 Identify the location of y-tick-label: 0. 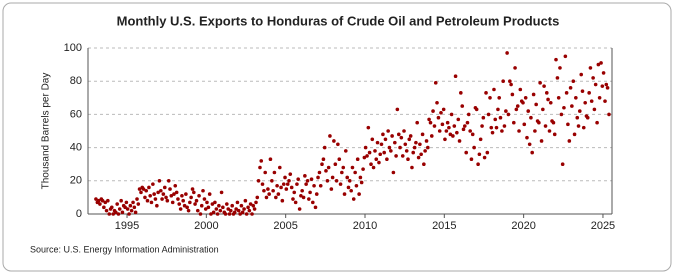
(79, 214).